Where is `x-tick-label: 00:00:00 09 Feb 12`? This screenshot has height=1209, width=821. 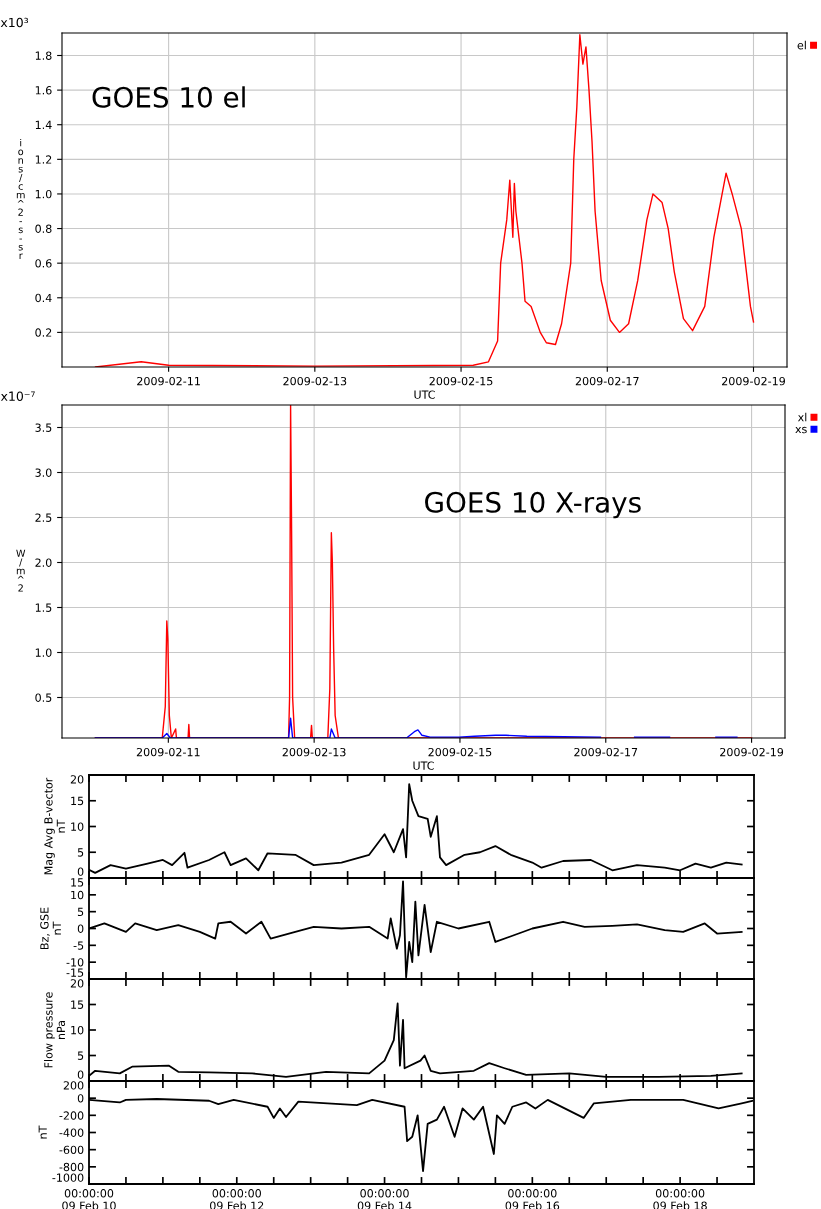
x-tick-label: 00:00:00 09 Feb 12 is located at coordinates (237, 1199).